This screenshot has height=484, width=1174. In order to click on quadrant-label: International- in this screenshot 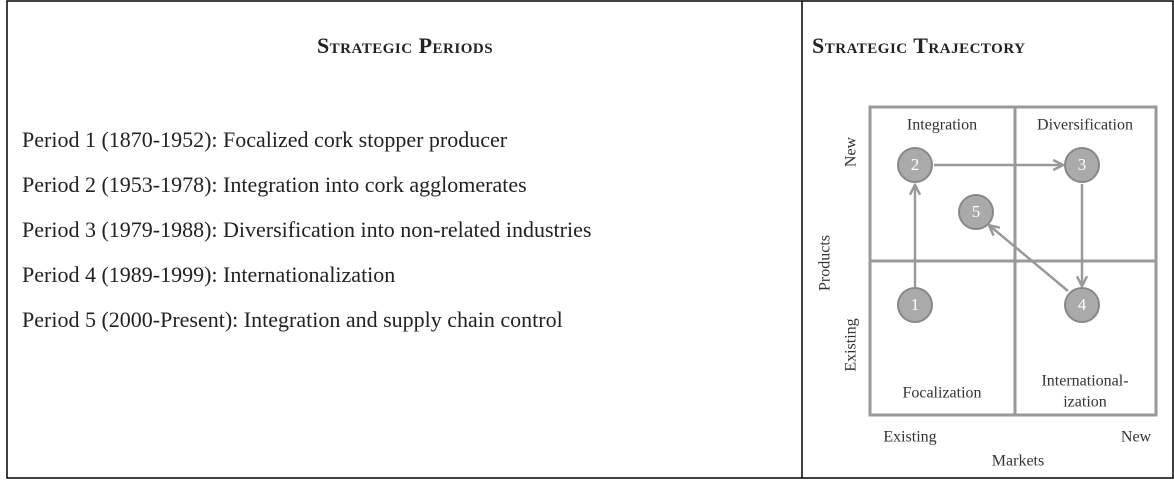, I will do `click(1084, 381)`.